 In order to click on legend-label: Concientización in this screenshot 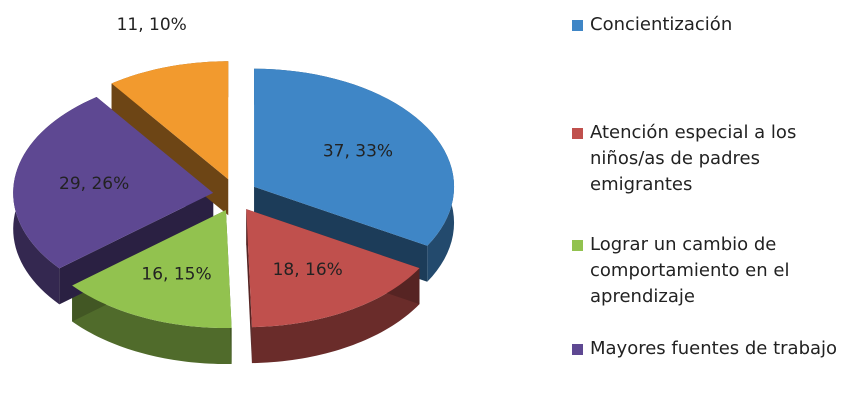, I will do `click(661, 24)`.